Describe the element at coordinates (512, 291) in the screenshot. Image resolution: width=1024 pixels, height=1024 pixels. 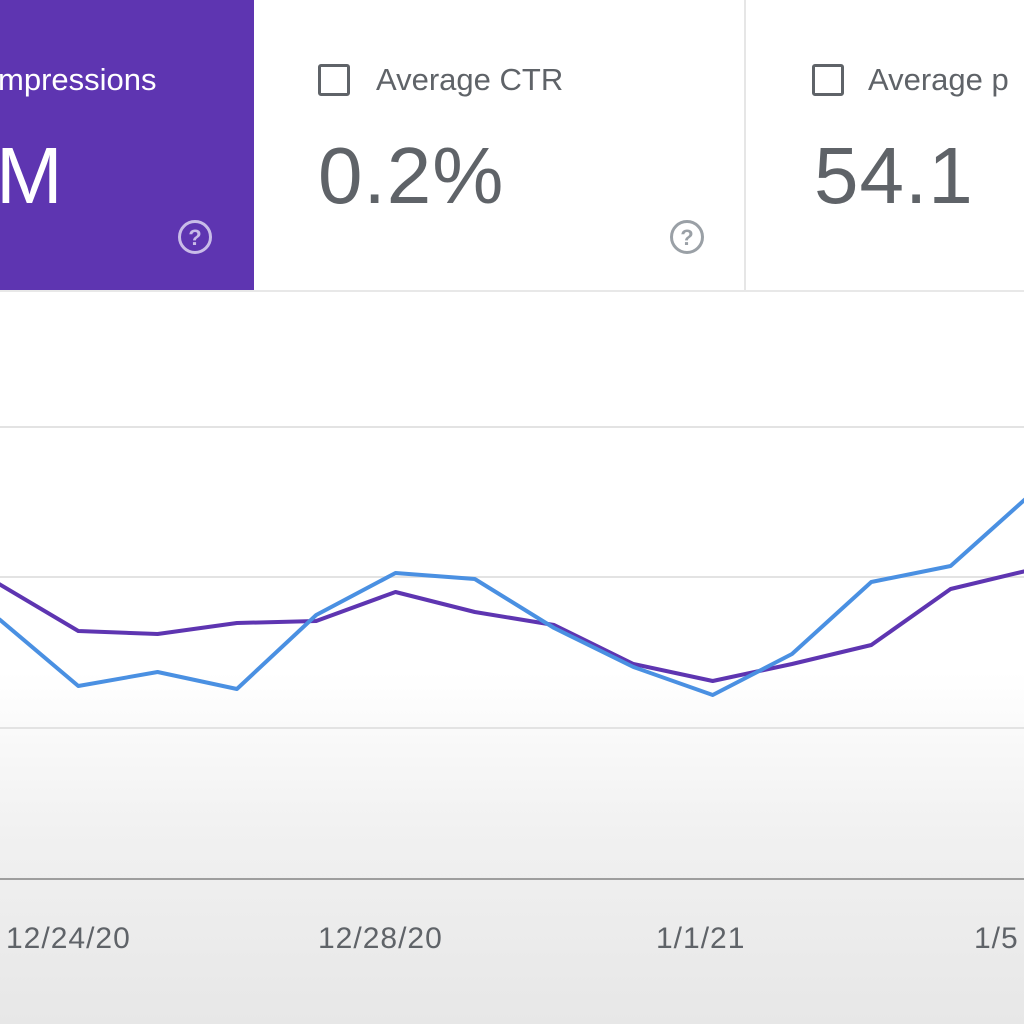
I see `cards-divider` at that location.